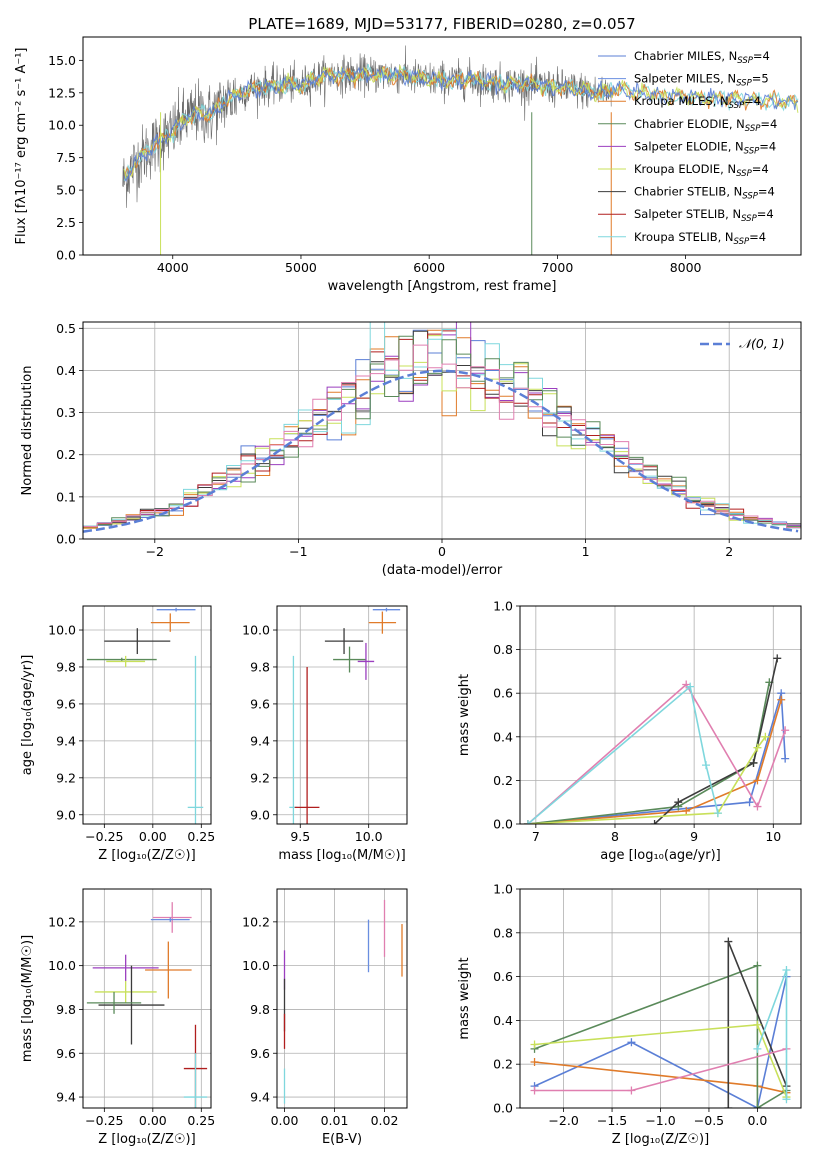 The width and height of the screenshot is (819, 1170). I want to click on x-tick-label: −0.25, so click(104, 836).